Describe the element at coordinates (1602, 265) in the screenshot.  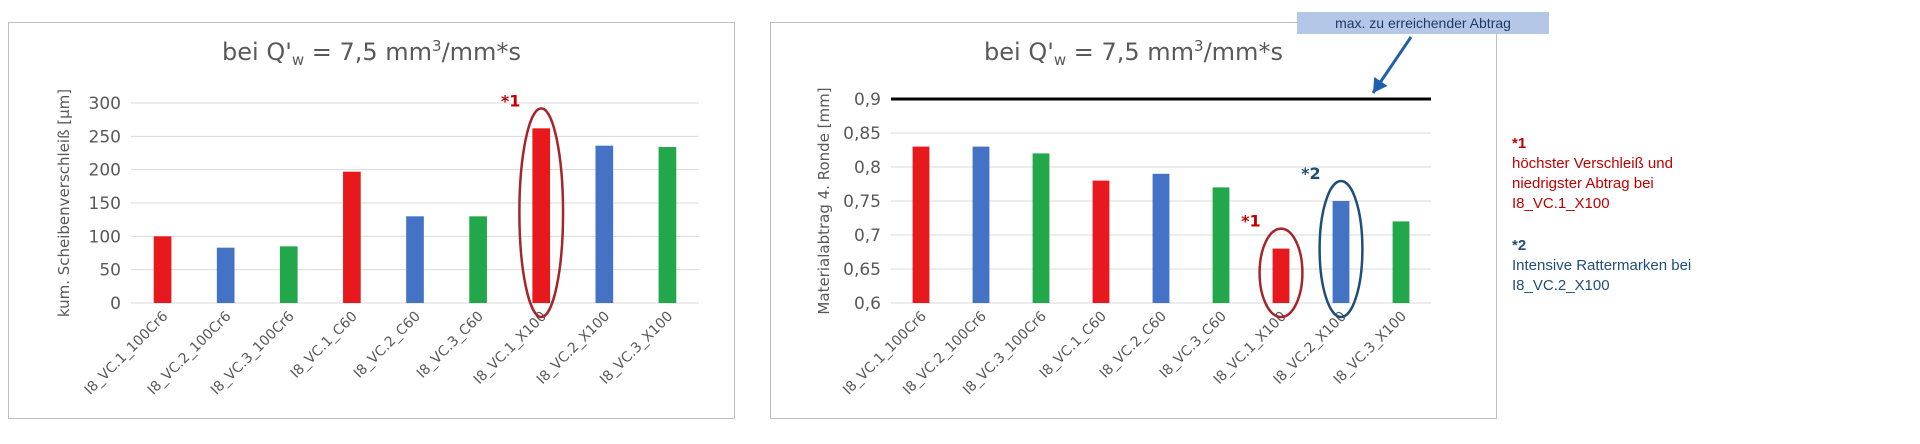
I see `note-line: Intensive Rattermarken bei` at that location.